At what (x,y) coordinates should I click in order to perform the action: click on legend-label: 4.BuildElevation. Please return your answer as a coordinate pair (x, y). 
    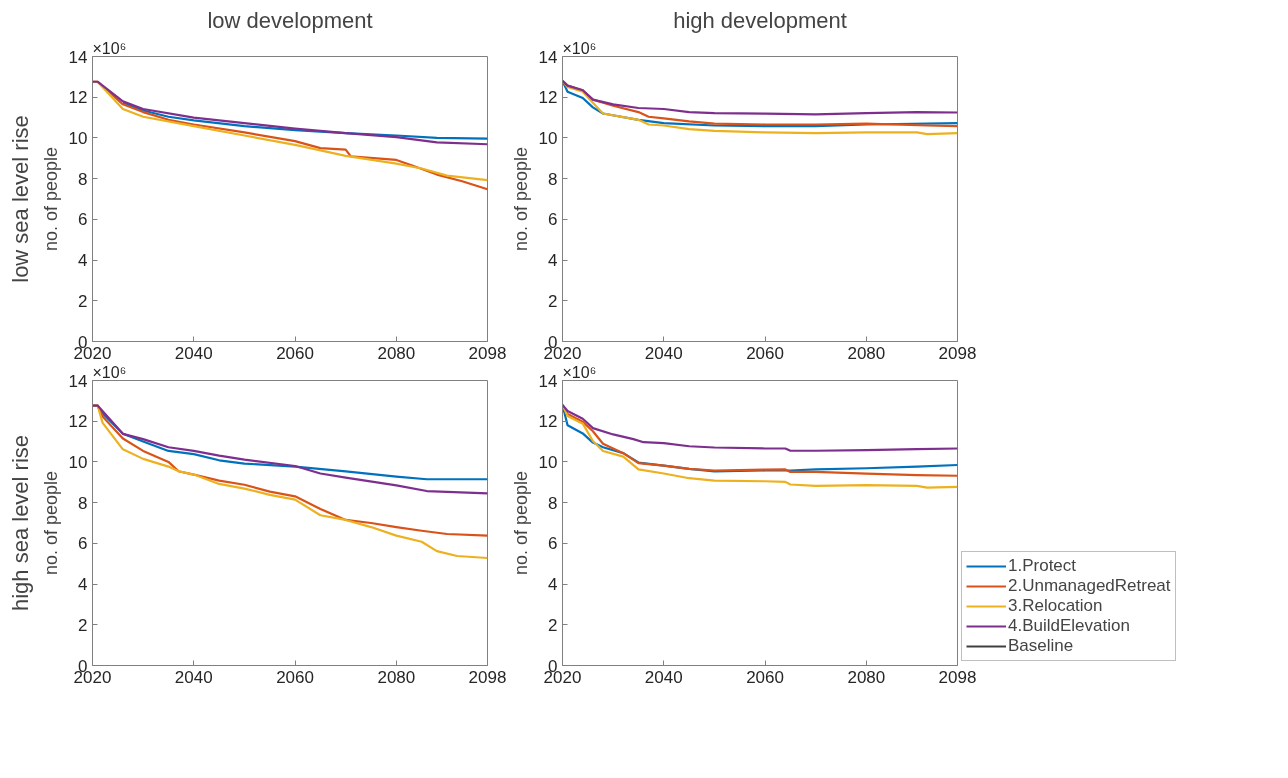
    Looking at the image, I should click on (1069, 626).